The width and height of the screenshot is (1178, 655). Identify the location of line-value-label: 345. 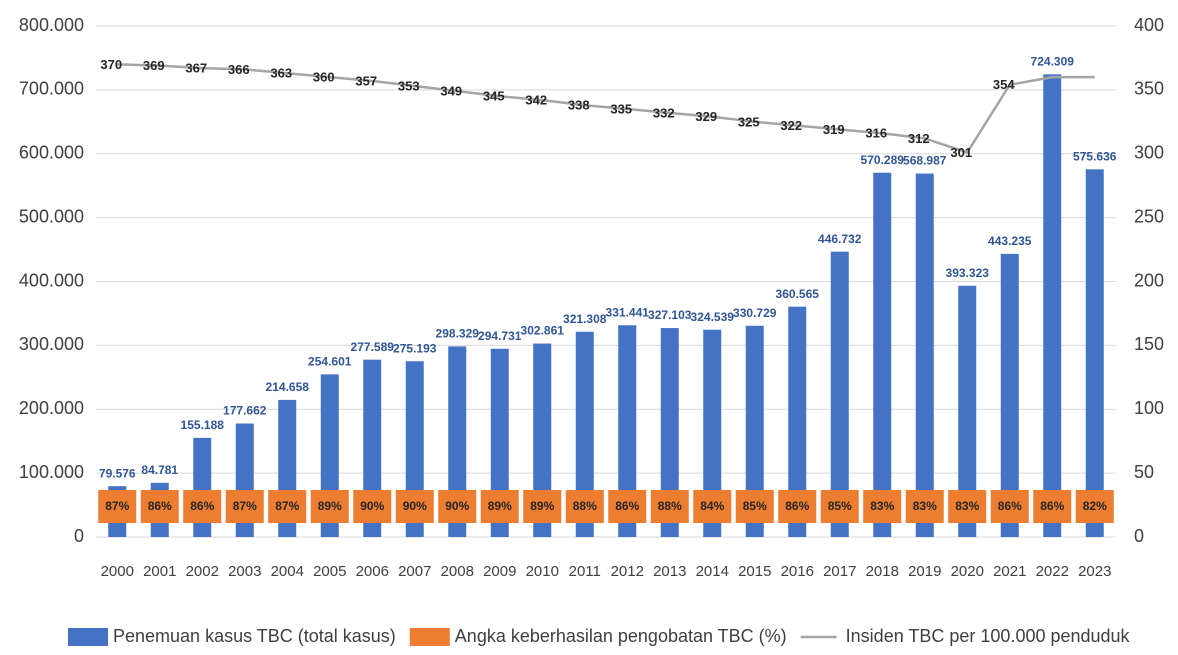
(494, 96).